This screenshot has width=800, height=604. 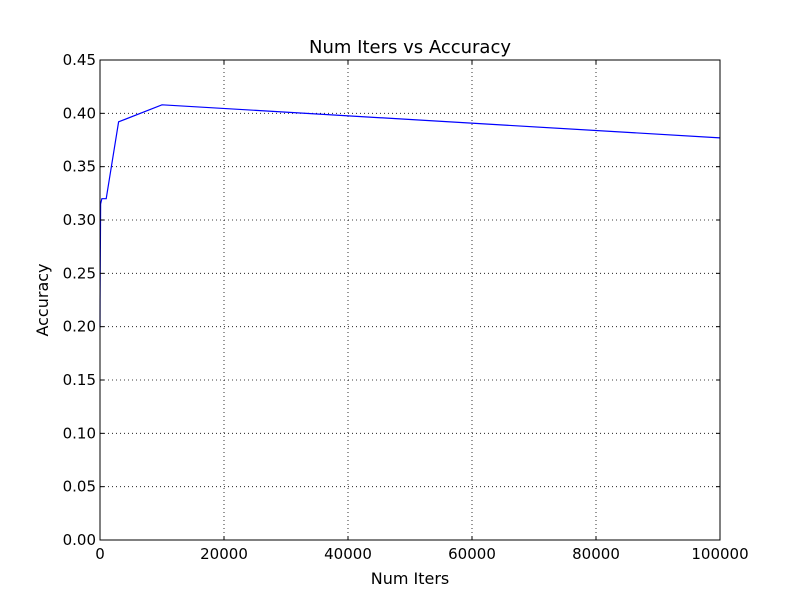 I want to click on y-tick-label: 0.20, so click(x=79, y=327).